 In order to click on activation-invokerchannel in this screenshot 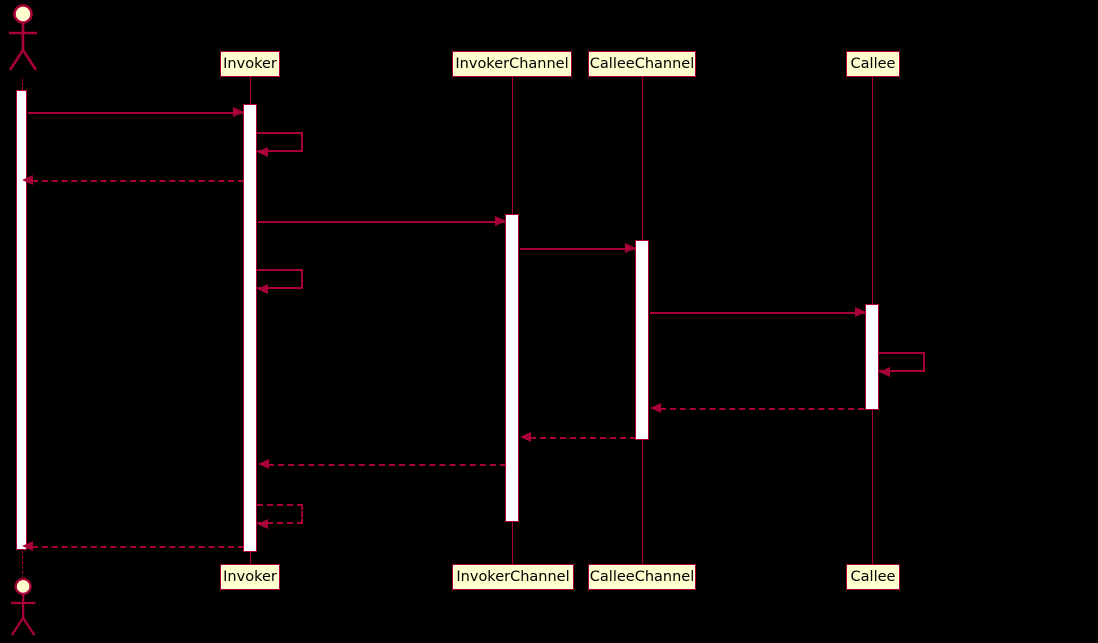, I will do `click(512, 368)`.